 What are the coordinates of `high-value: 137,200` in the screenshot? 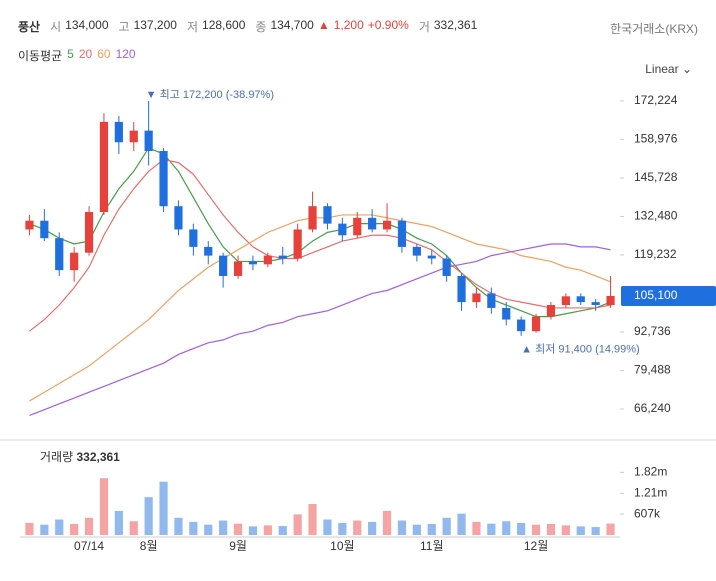 It's located at (155, 25).